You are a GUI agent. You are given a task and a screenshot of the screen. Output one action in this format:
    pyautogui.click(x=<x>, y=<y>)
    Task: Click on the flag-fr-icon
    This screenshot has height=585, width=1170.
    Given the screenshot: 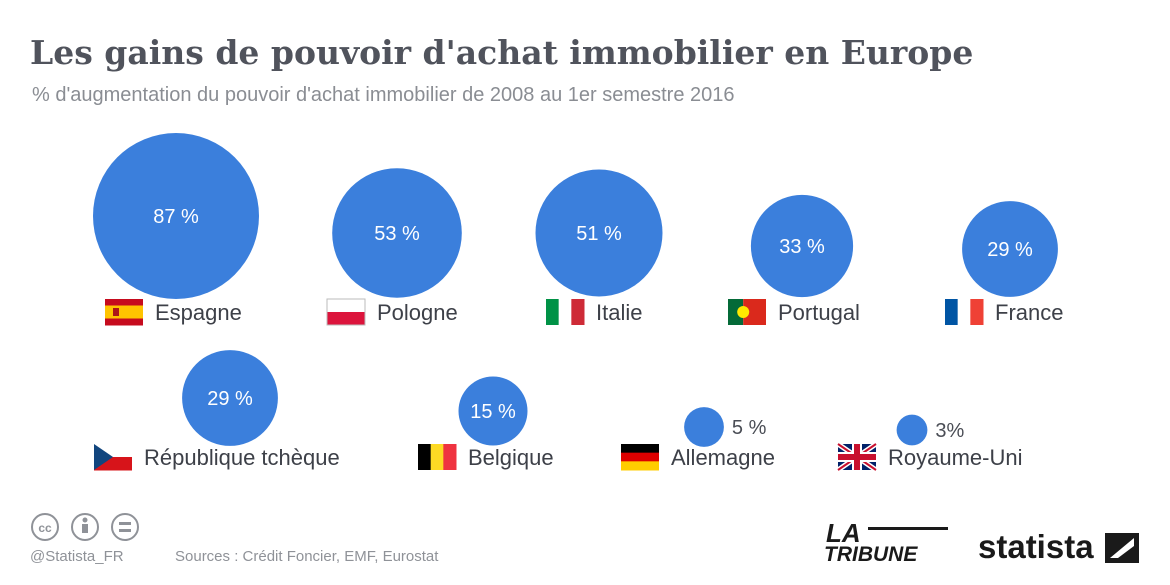 What is the action you would take?
    pyautogui.click(x=964, y=312)
    